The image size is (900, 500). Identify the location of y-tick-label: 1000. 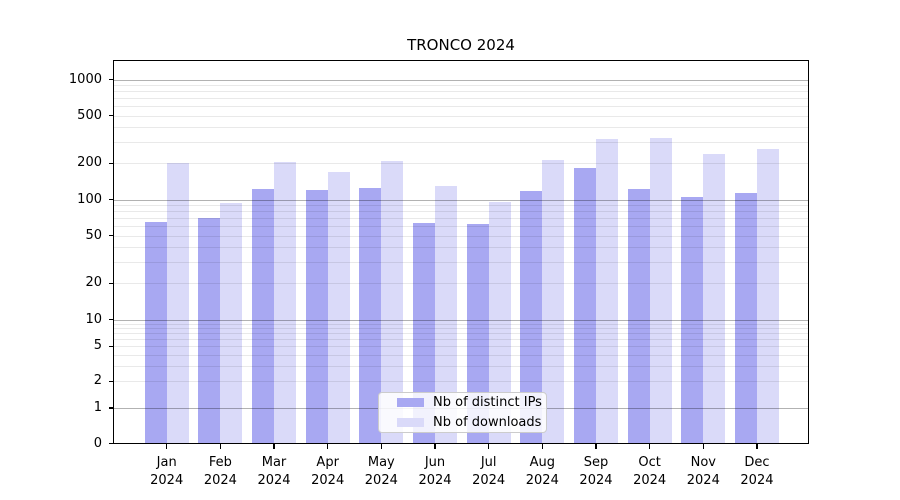
(85, 79).